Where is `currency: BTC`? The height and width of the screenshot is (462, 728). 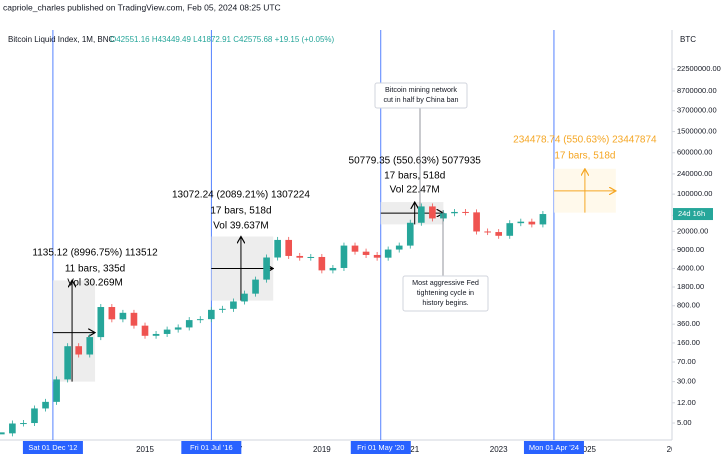
currency: BTC is located at coordinates (688, 39).